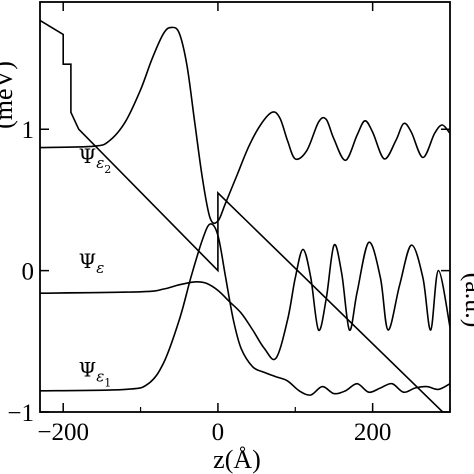 This screenshot has width=474, height=474. Describe the element at coordinates (28, 130) in the screenshot. I see `y-tick-label: 1` at that location.